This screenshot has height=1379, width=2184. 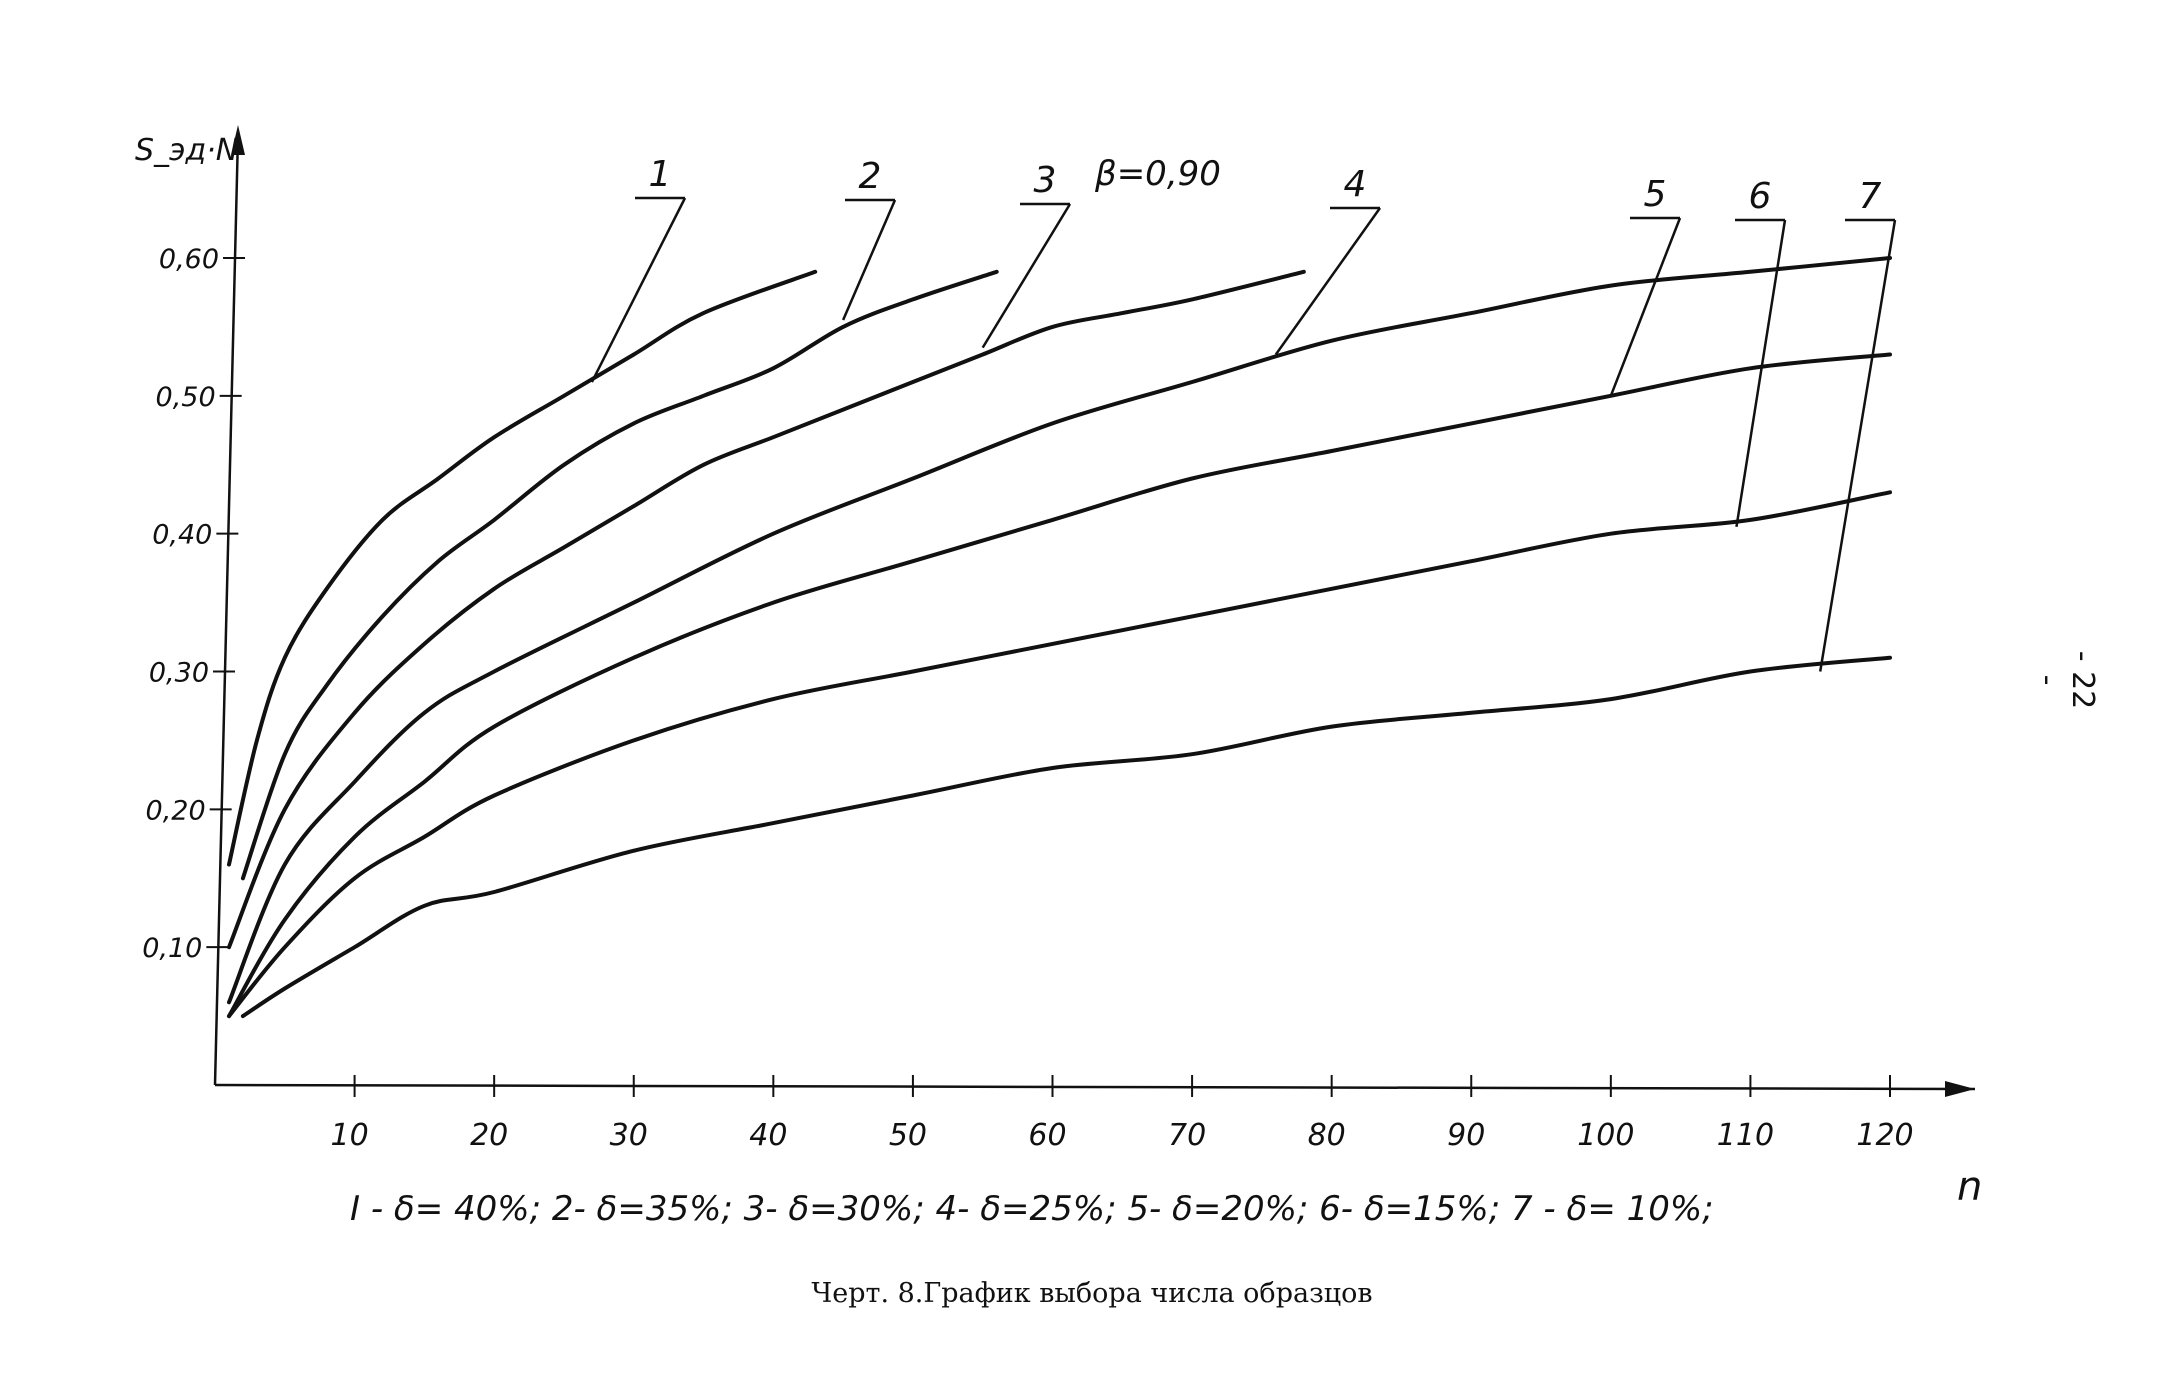 I want to click on y-tick-label: 0,50, so click(x=186, y=397).